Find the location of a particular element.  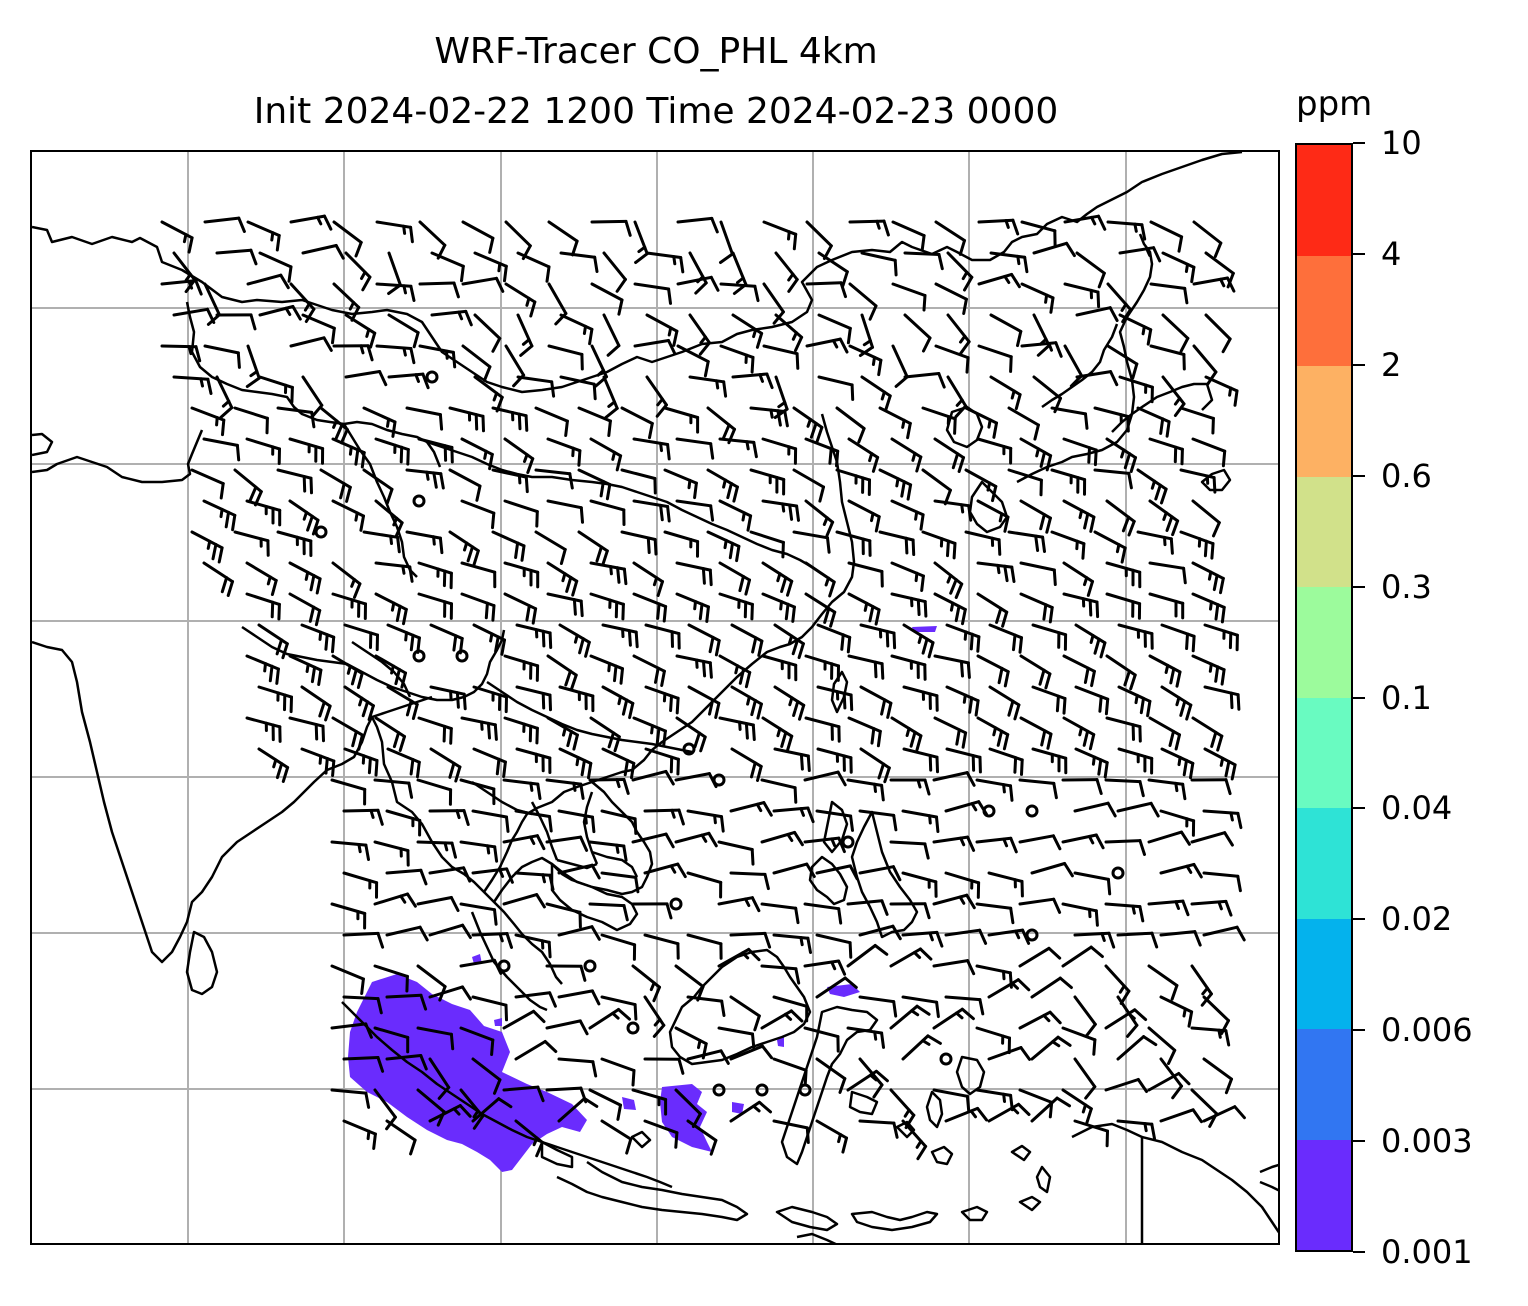

colorbar-tick is located at coordinates (1359, 1252).